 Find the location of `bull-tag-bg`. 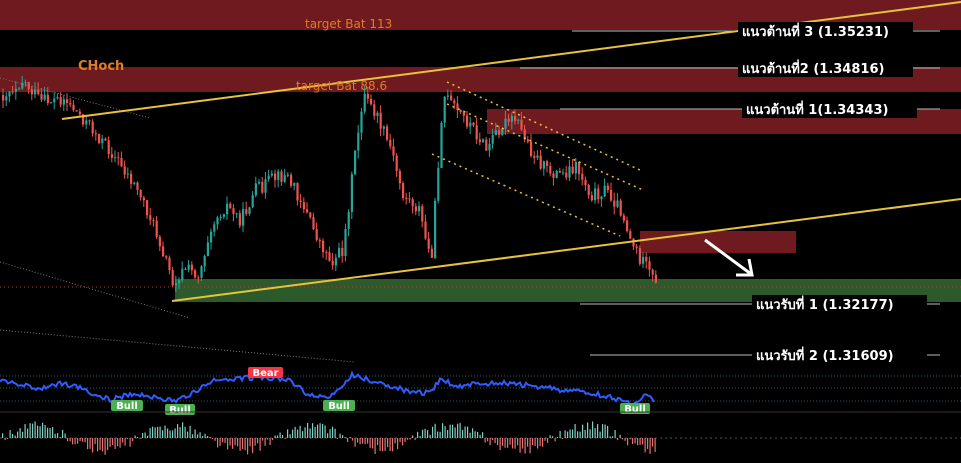

bull-tag-bg is located at coordinates (339, 405).